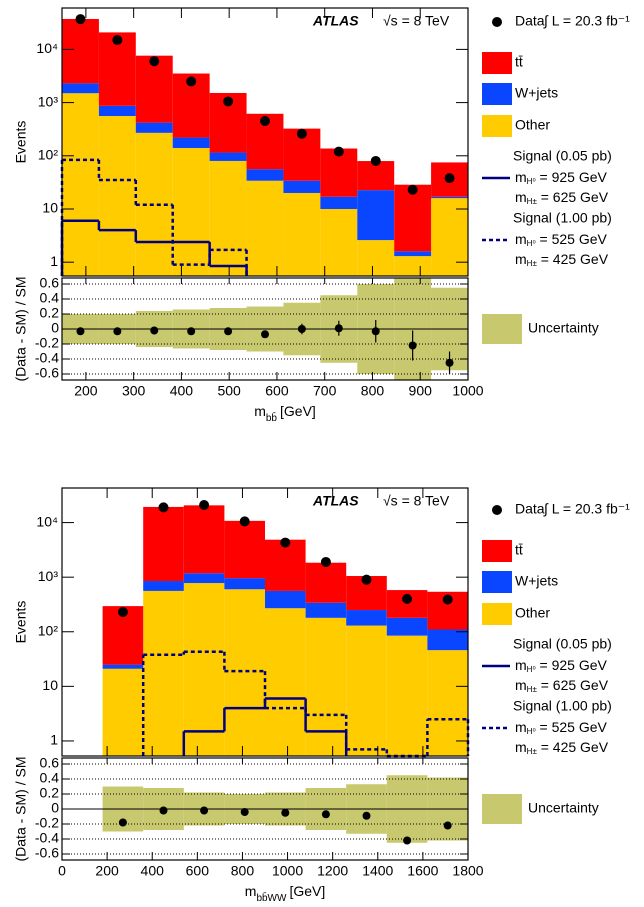 The width and height of the screenshot is (644, 907). Describe the element at coordinates (536, 581) in the screenshot. I see `legend-label: W+jets` at that location.